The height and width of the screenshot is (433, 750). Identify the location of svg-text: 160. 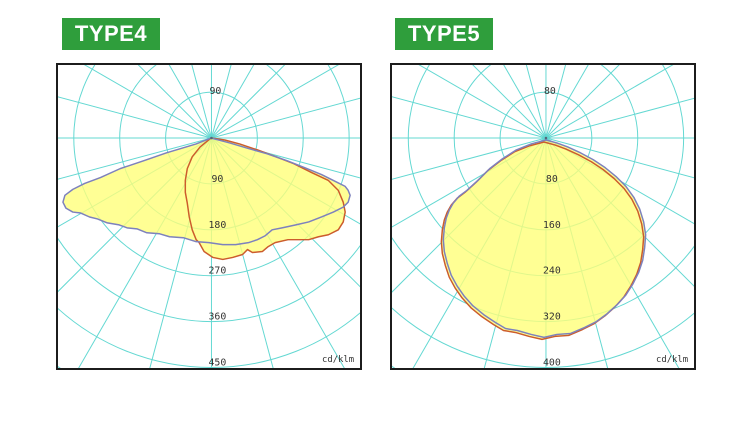
(552, 225).